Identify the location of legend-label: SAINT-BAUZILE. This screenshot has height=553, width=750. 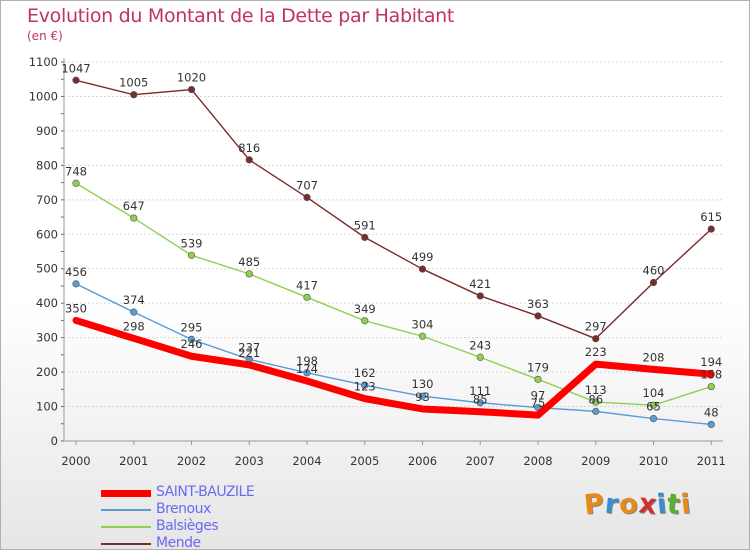
(205, 492).